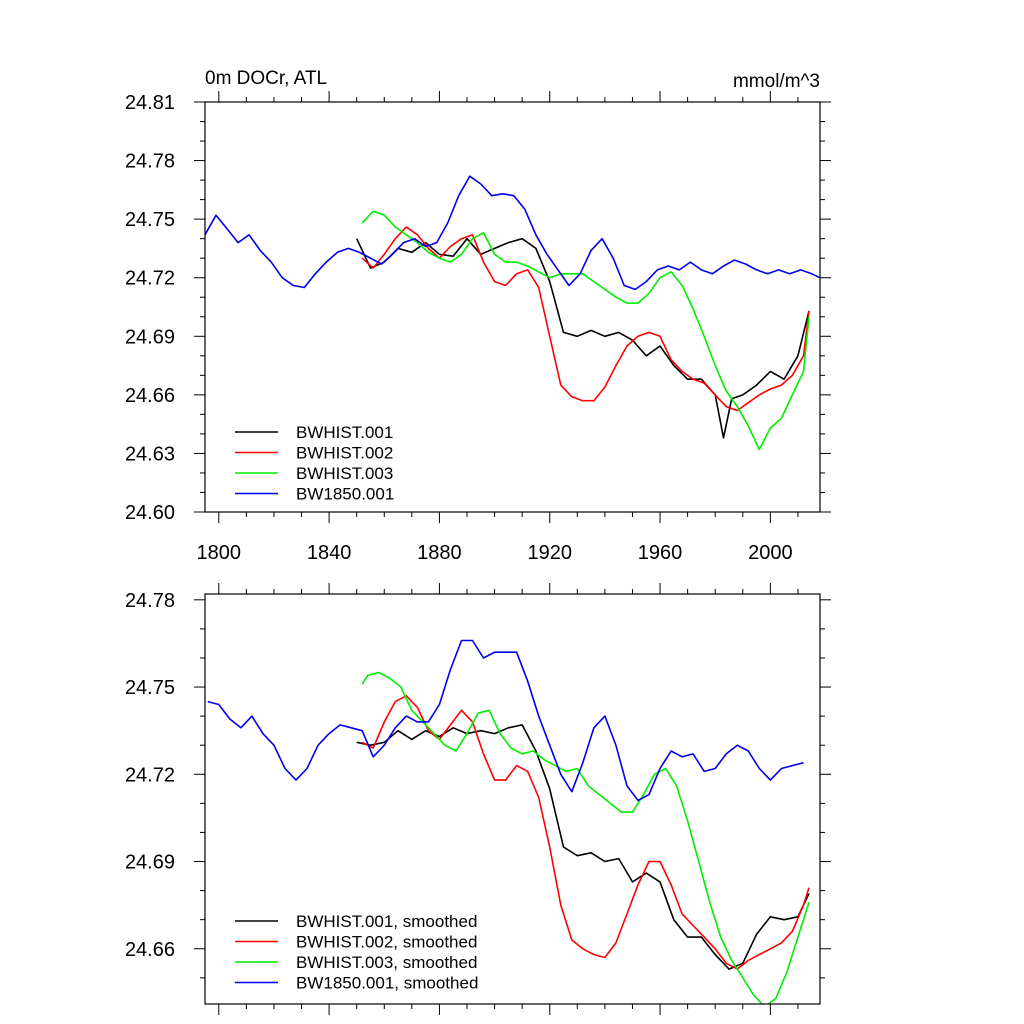 The height and width of the screenshot is (1024, 1024). Describe the element at coordinates (150, 775) in the screenshot. I see `bottom-ytick-label: 24.72` at that location.